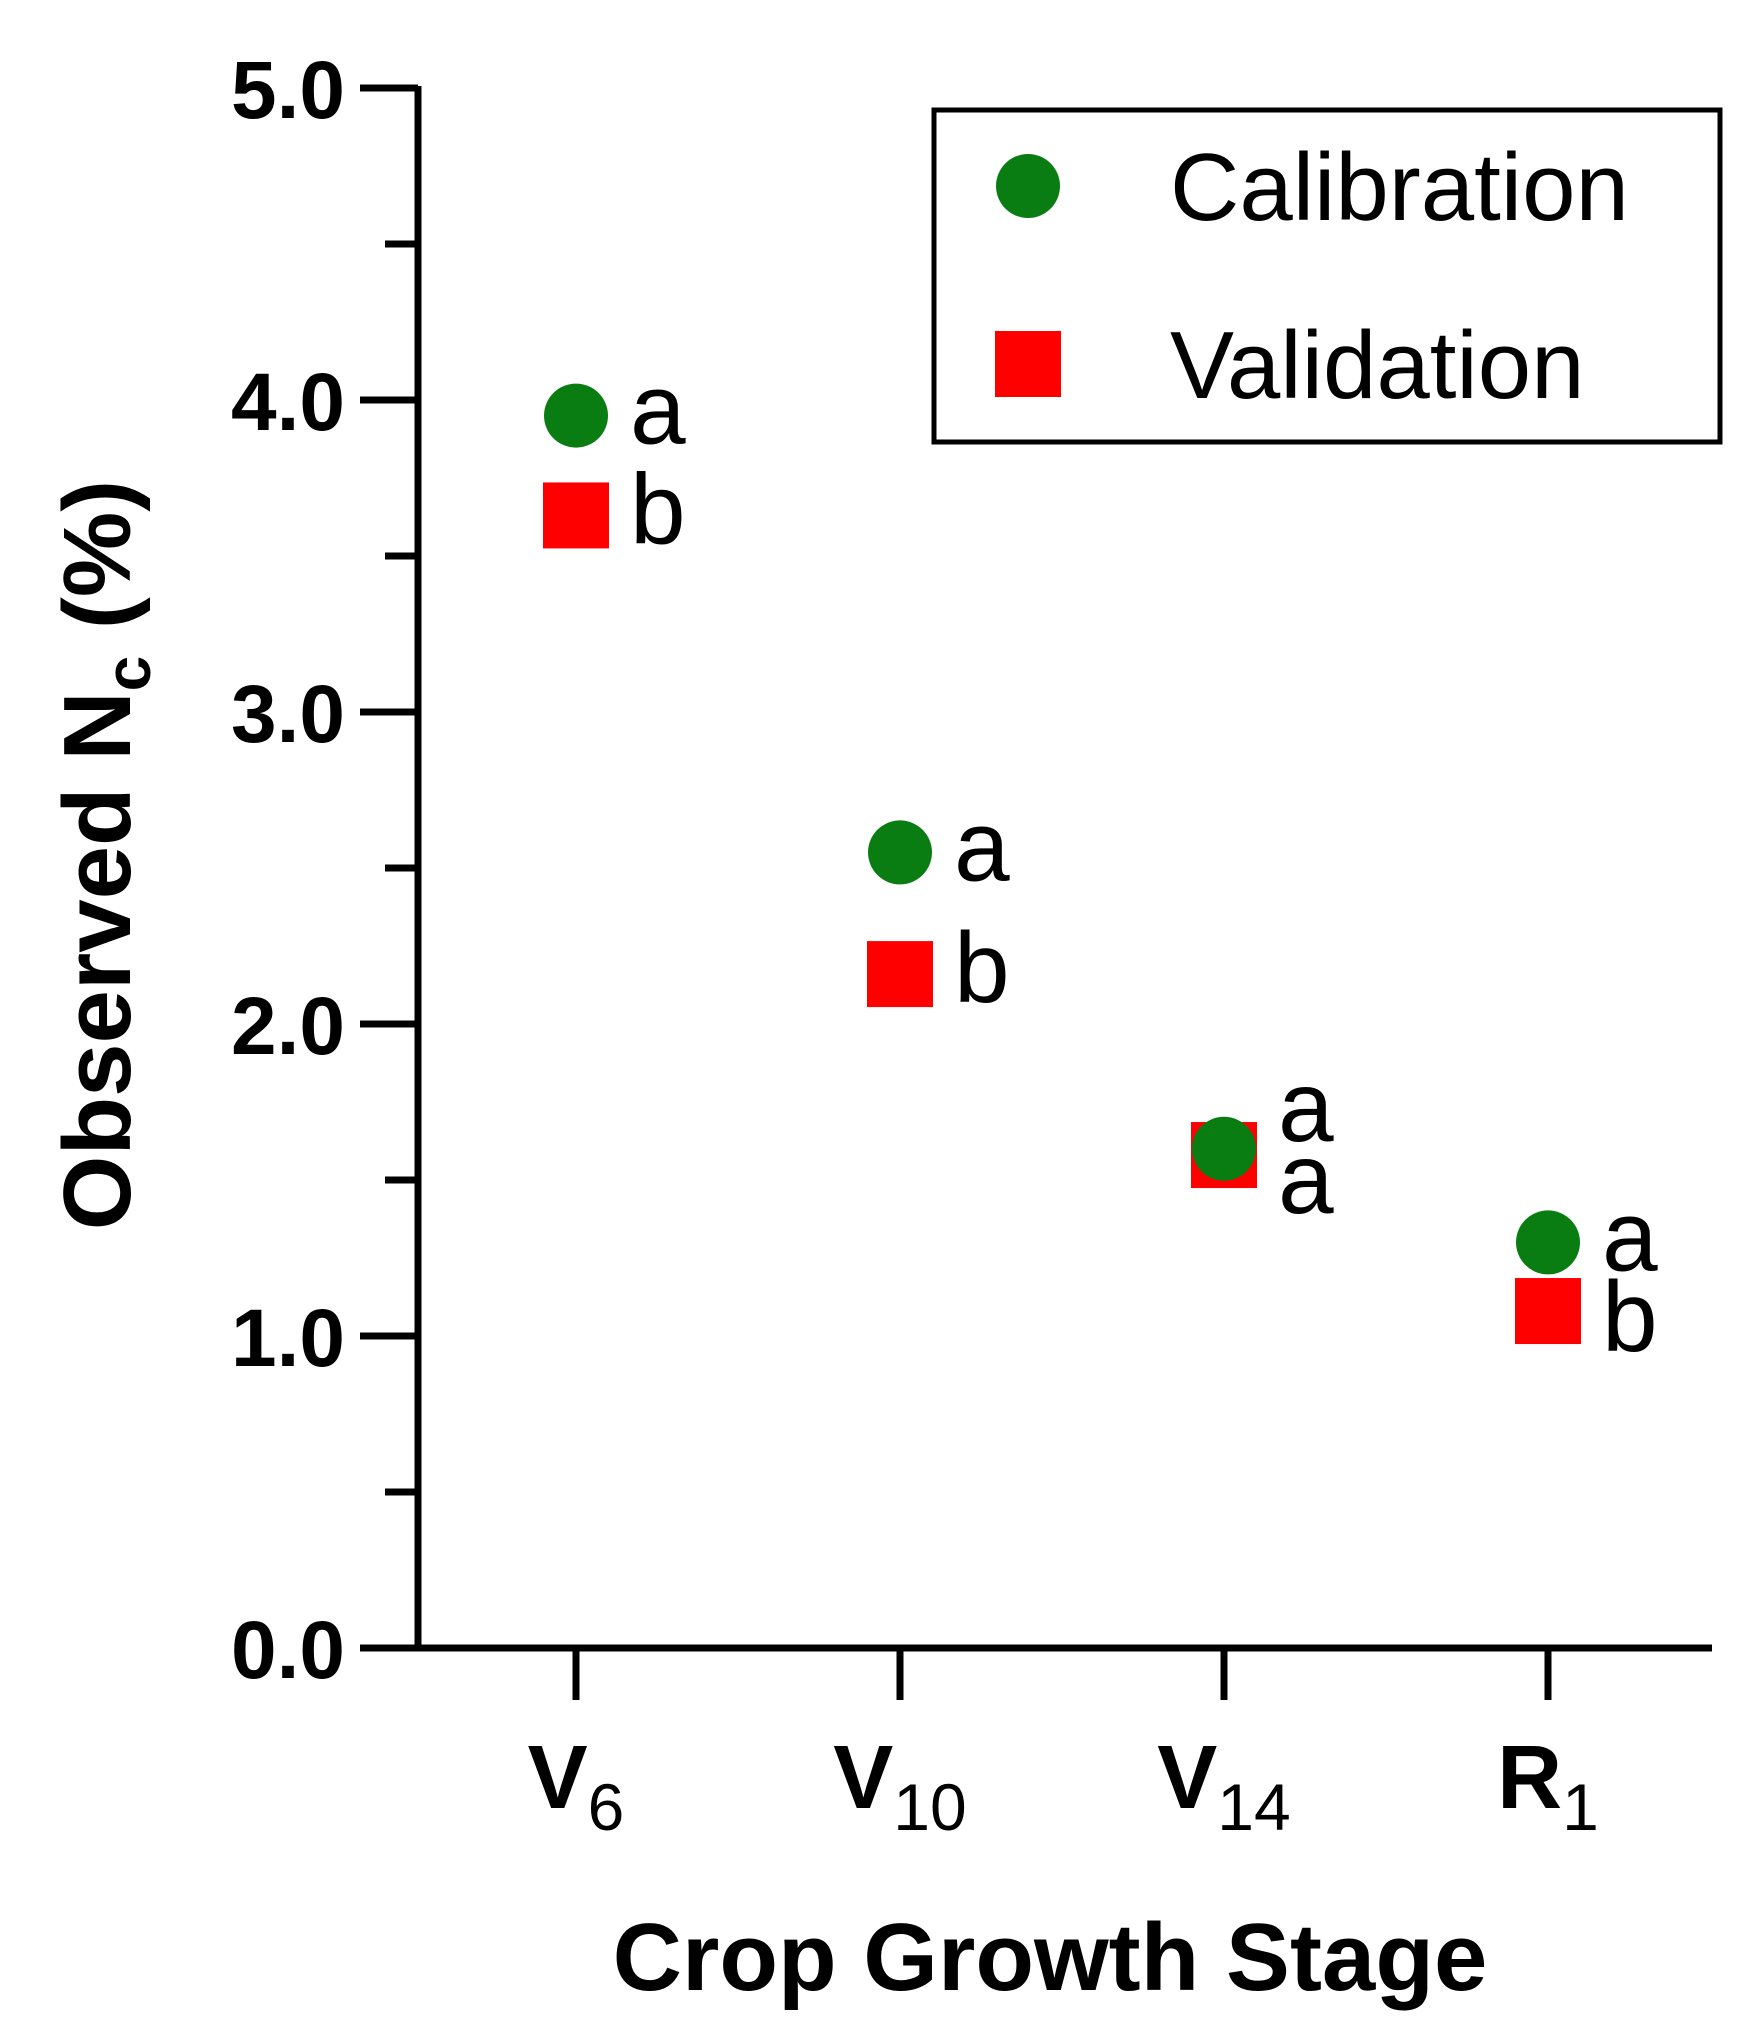  I want to click on x-tick-label: V10, so click(899, 1786).